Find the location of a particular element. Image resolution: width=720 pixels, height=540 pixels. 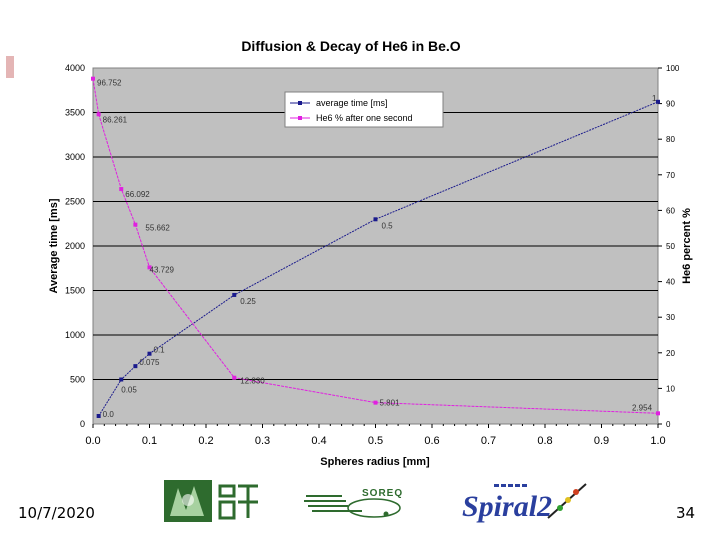

left-axis-ticks: 0 500 1000 1500 2000 2500 3000 3500 4000 is located at coordinates (75, 246).